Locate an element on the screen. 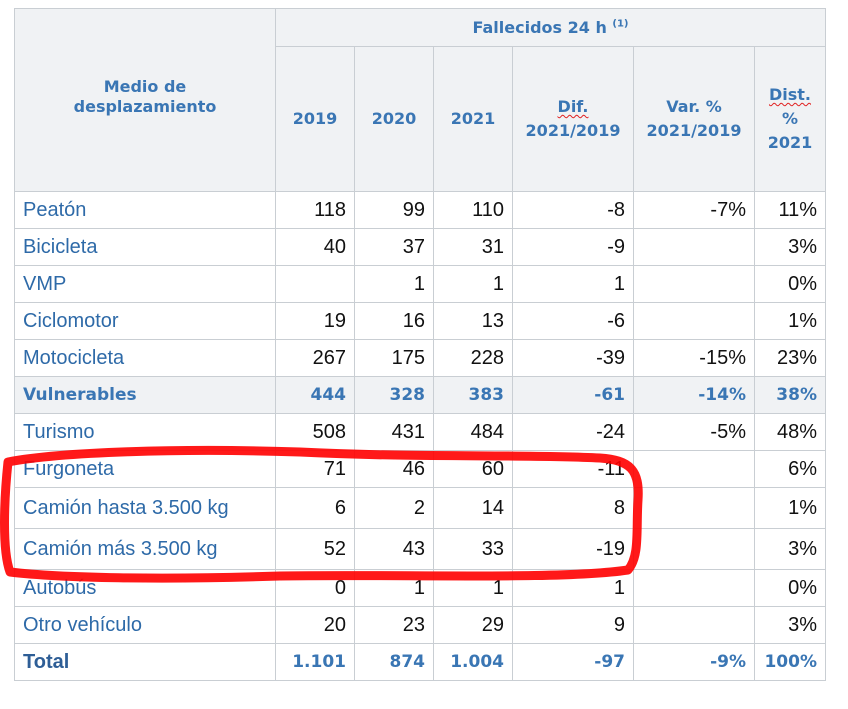 Image resolution: width=848 pixels, height=709 pixels. row-label: Furgoneta is located at coordinates (145, 469).